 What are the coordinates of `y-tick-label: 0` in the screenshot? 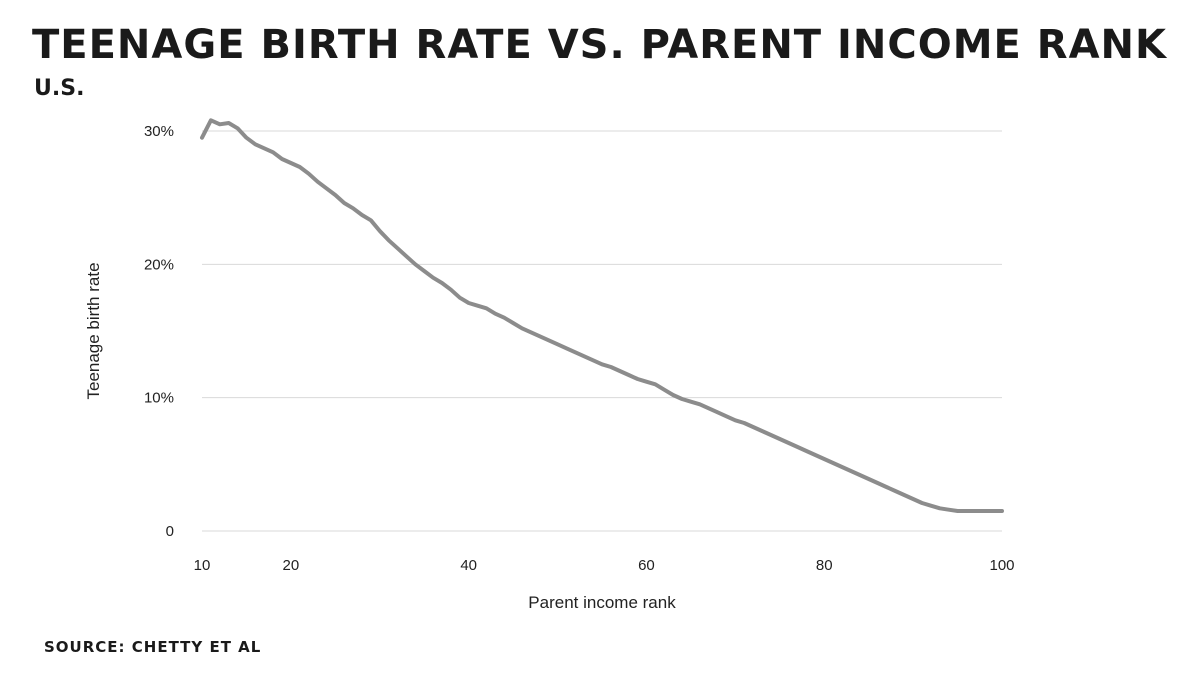 It's located at (170, 531).